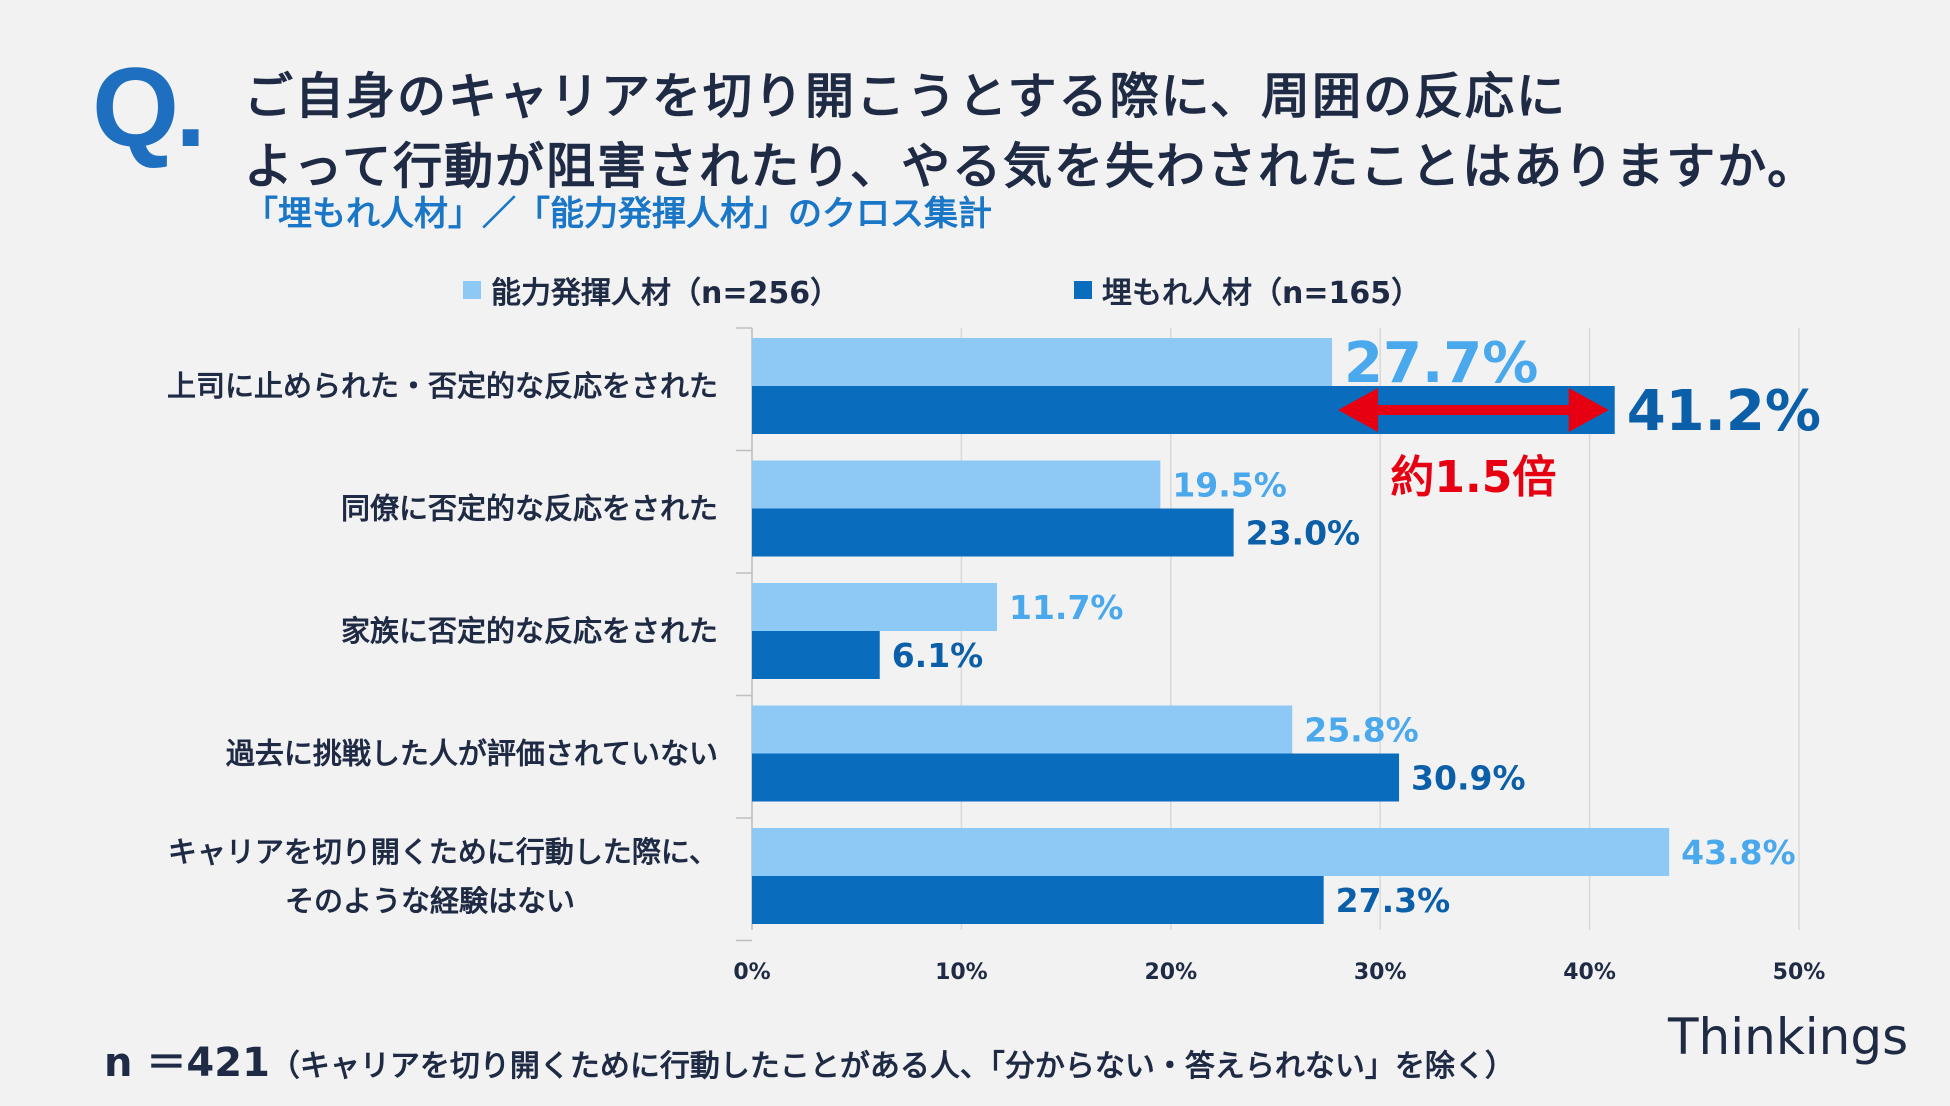  What do you see at coordinates (906, 96) in the screenshot?
I see `question-title-line-1: ご自身のキャリアを切り開こうとする際に、周囲の反応に` at bounding box center [906, 96].